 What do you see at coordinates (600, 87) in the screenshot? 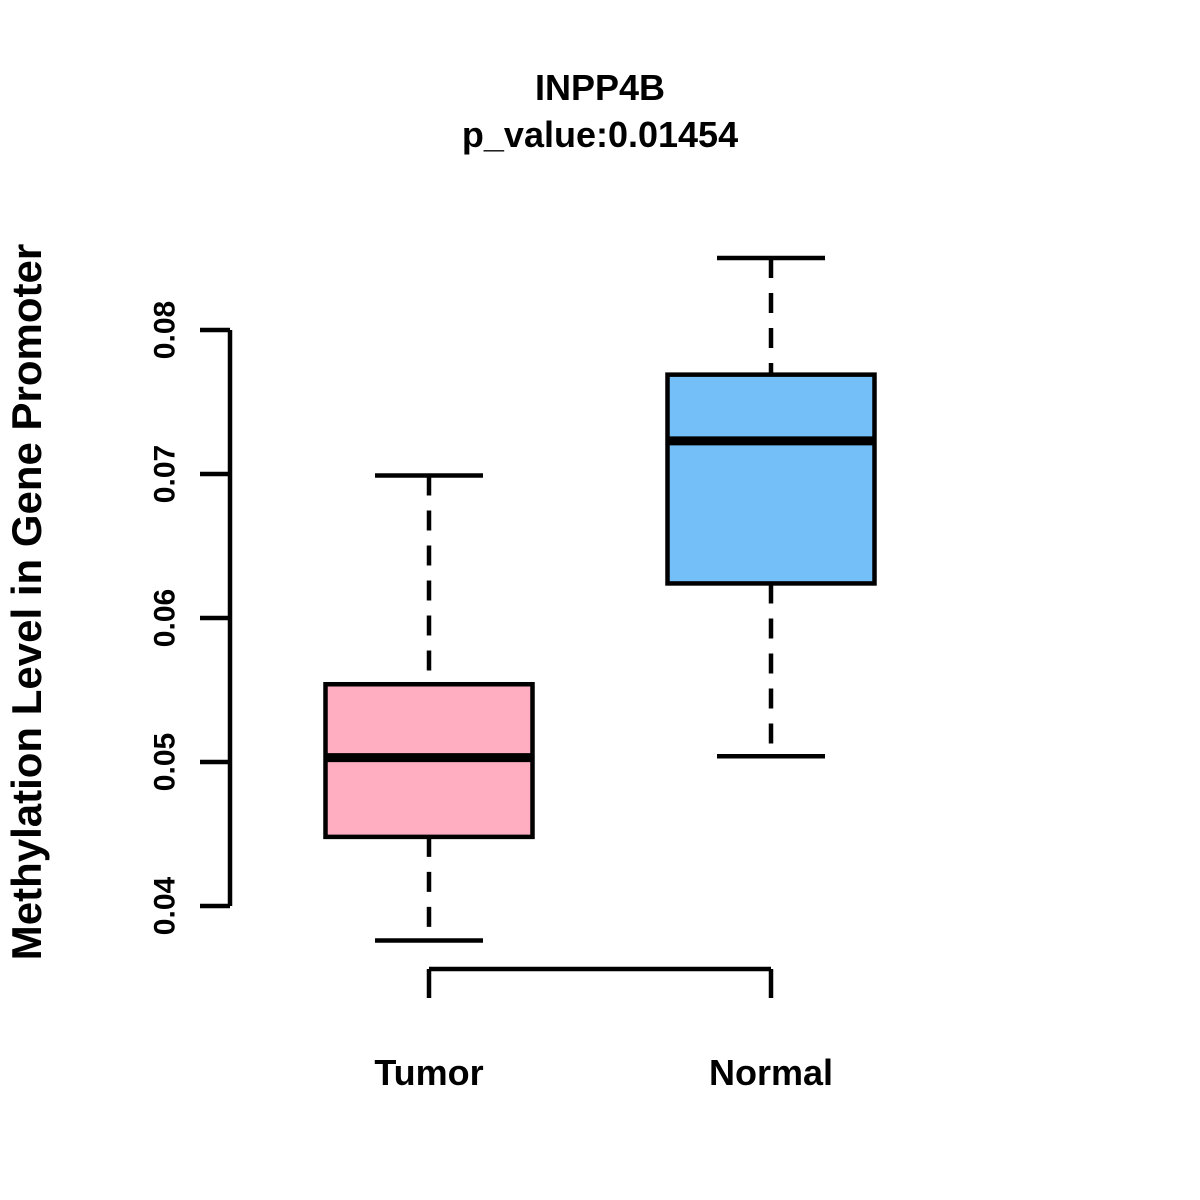
I see `chart-title: INPP4B` at bounding box center [600, 87].